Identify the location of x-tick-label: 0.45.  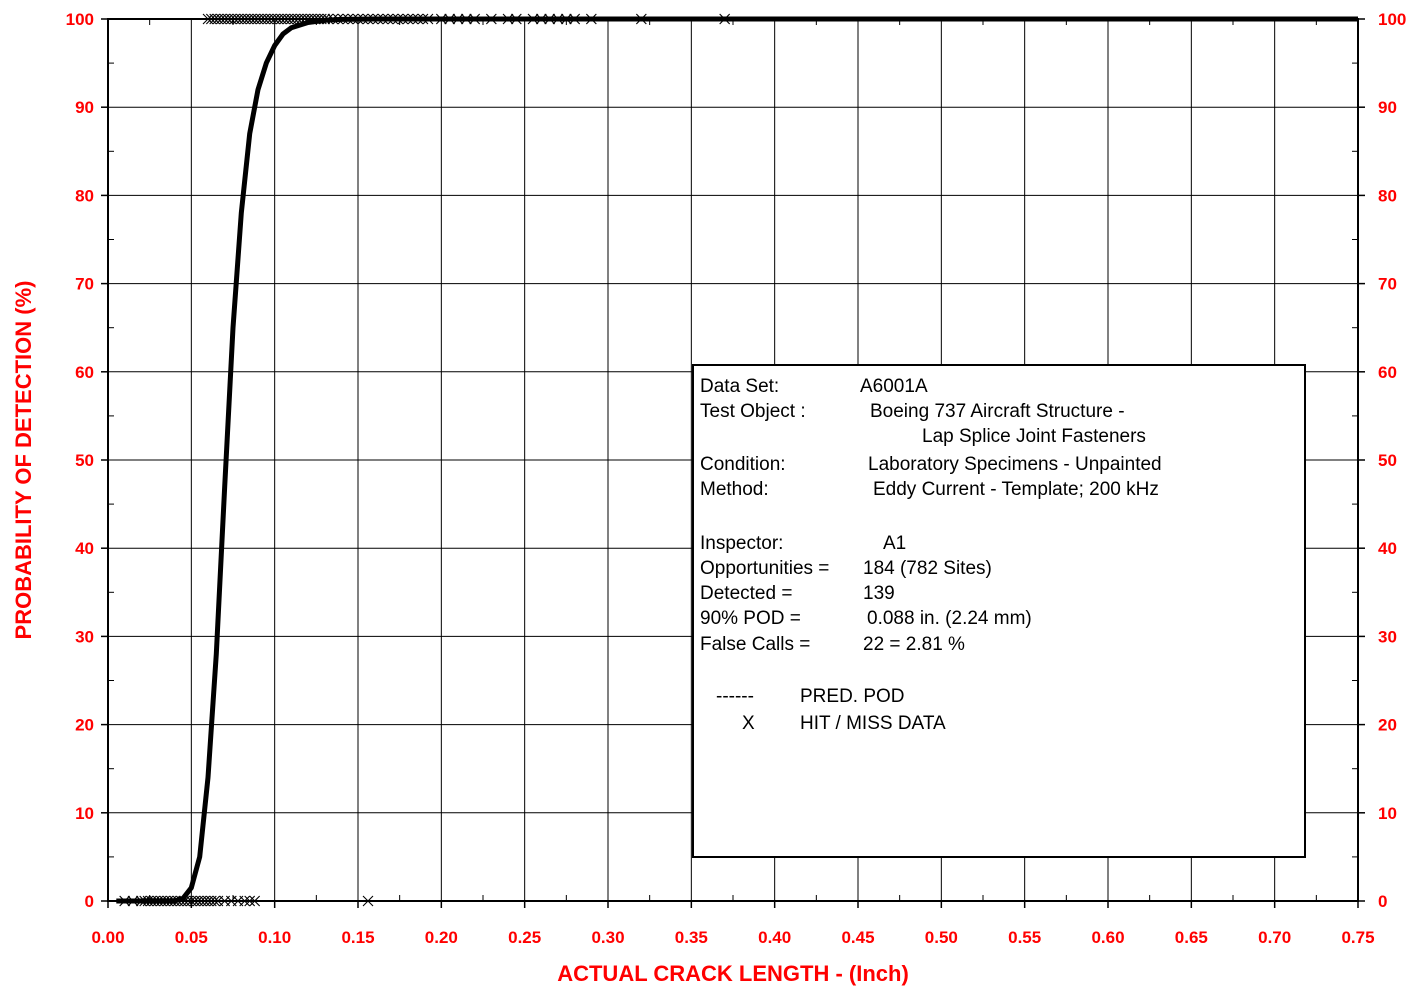
(857, 937).